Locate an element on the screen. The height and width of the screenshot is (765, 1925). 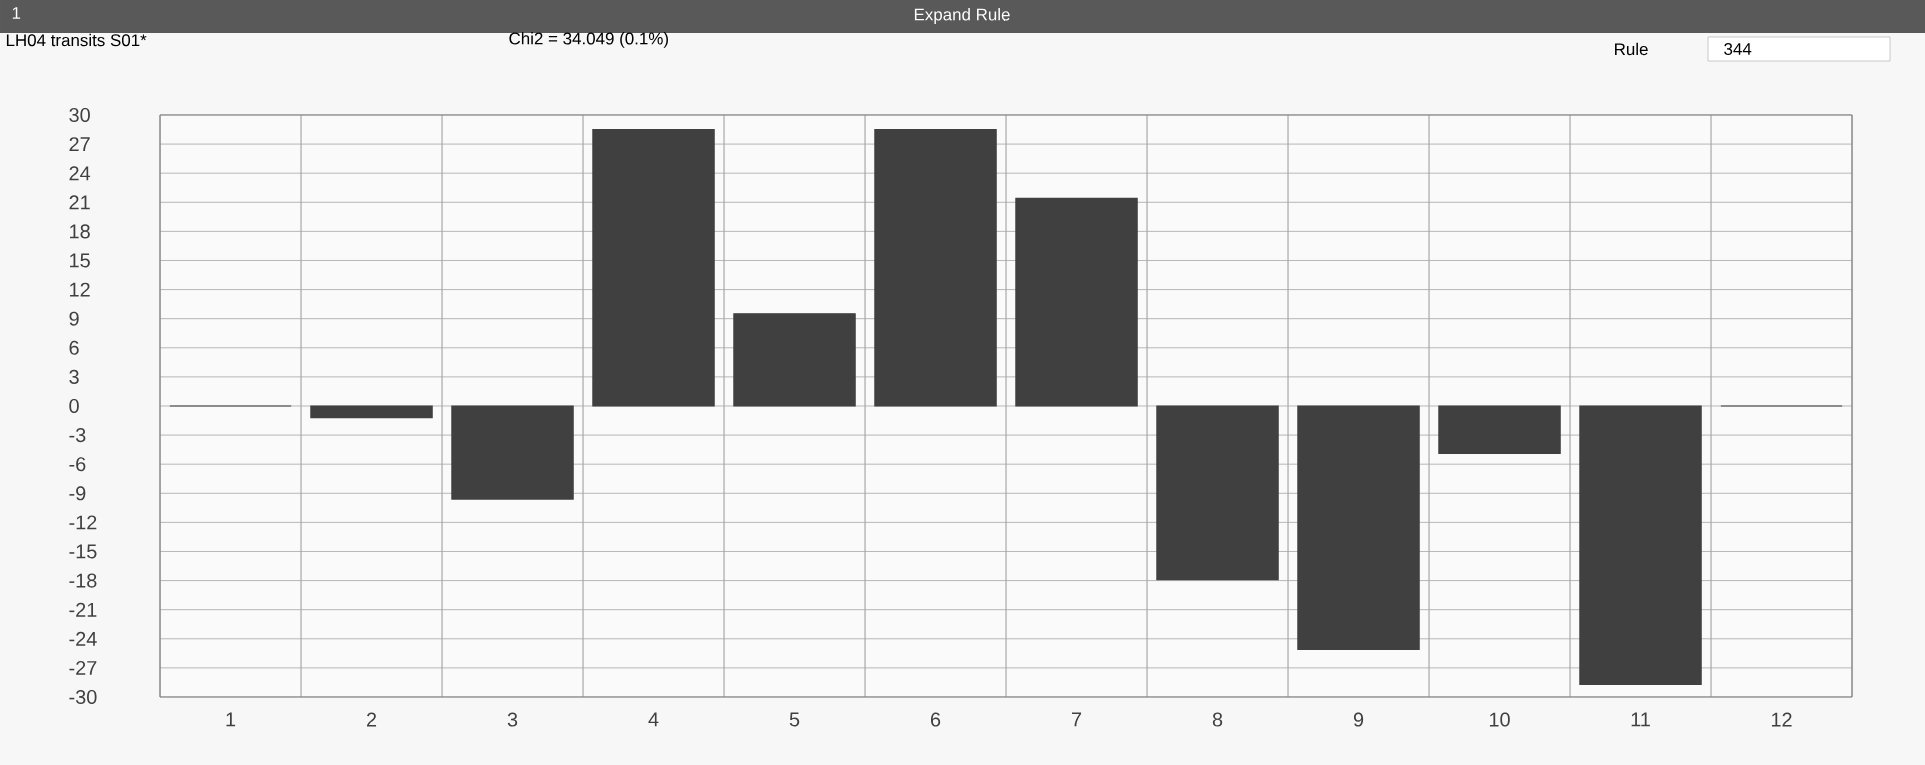
text: 1 is located at coordinates (16, 13).